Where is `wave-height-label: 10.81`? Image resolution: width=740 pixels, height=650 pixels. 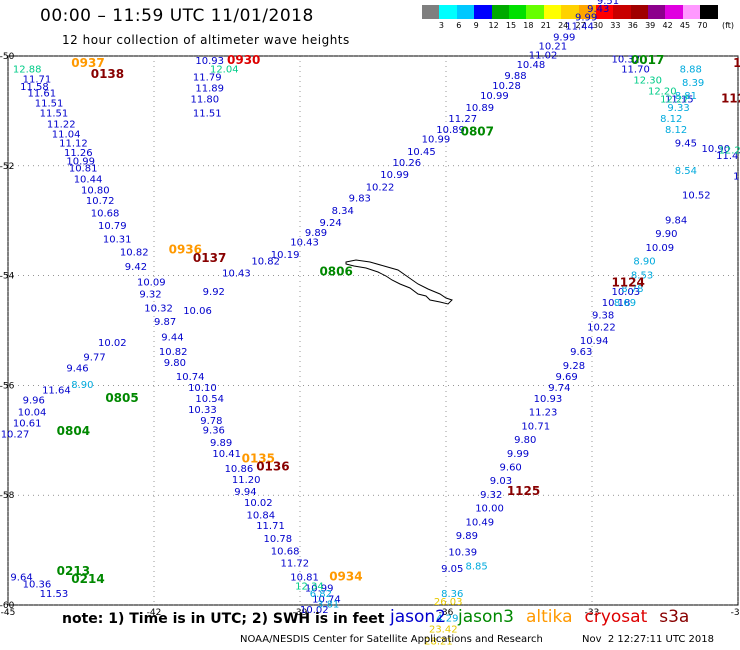 wave-height-label: 10.81 is located at coordinates (304, 577).